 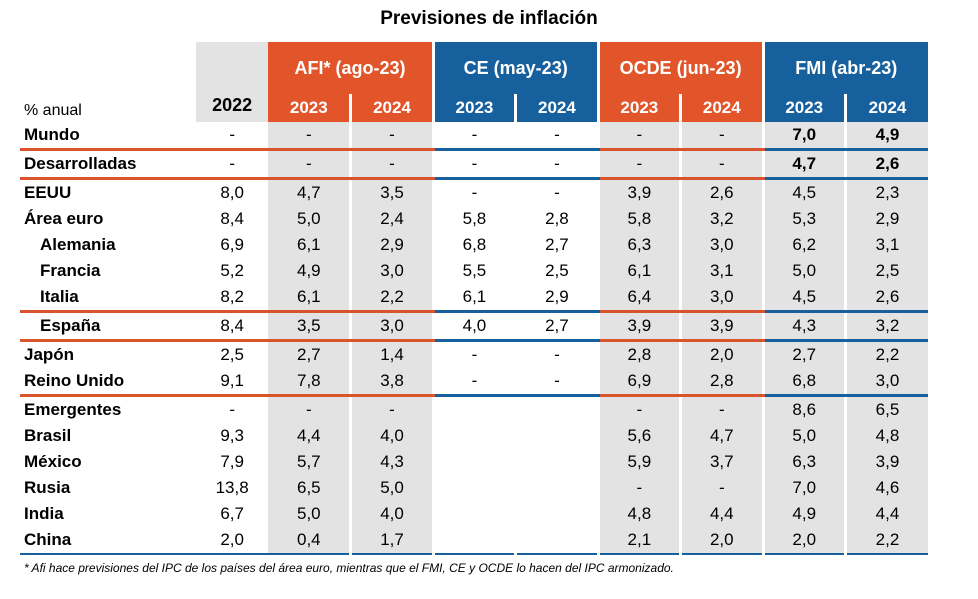 I want to click on table-cell: 3,1, so click(x=885, y=245).